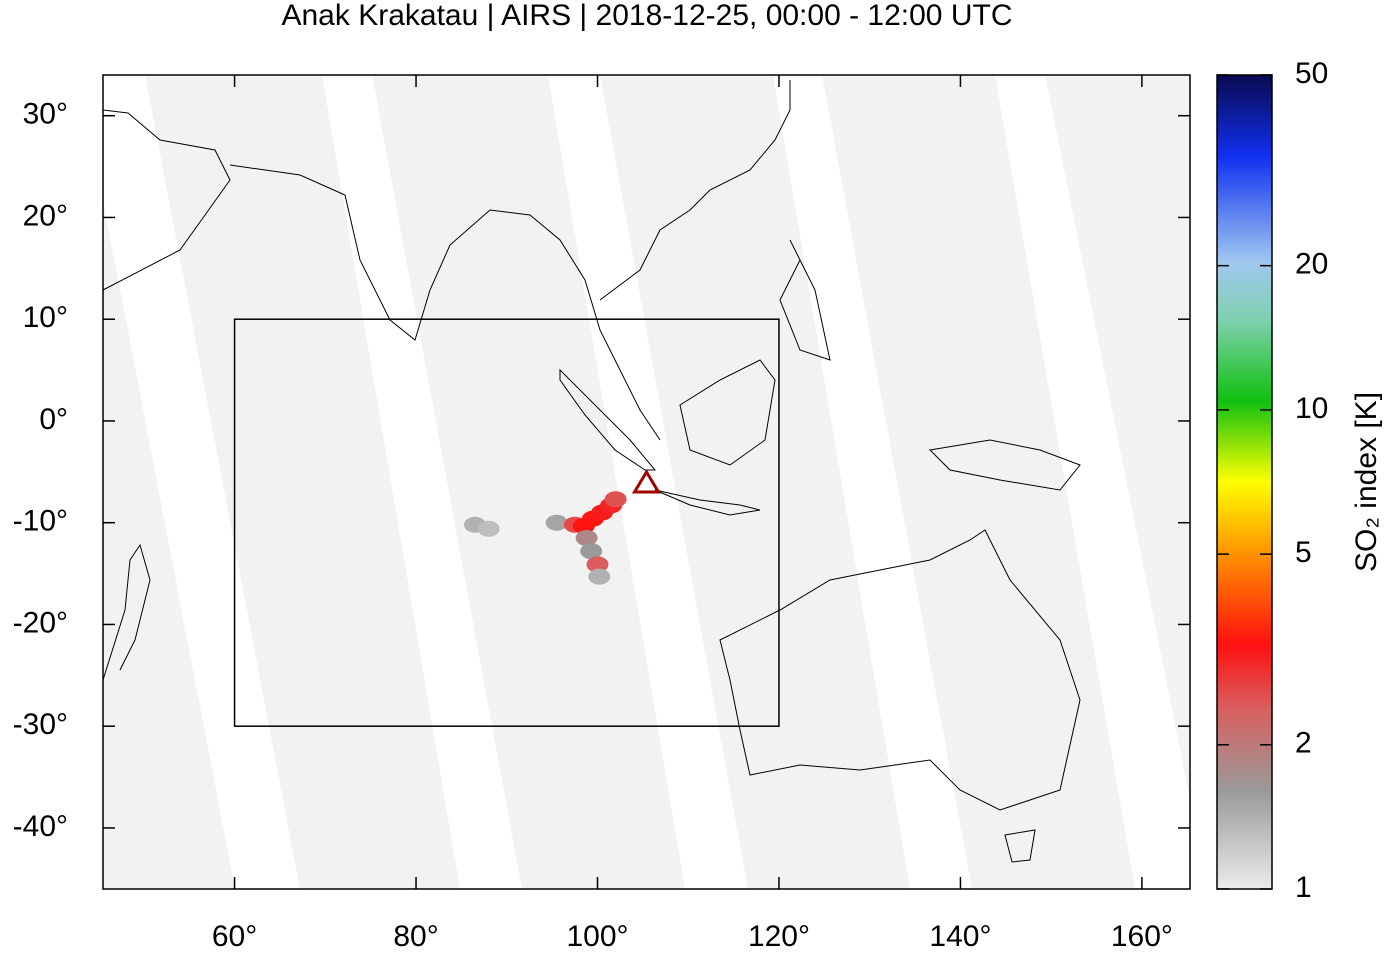  Describe the element at coordinates (1244, 482) in the screenshot. I see `colorbar` at that location.